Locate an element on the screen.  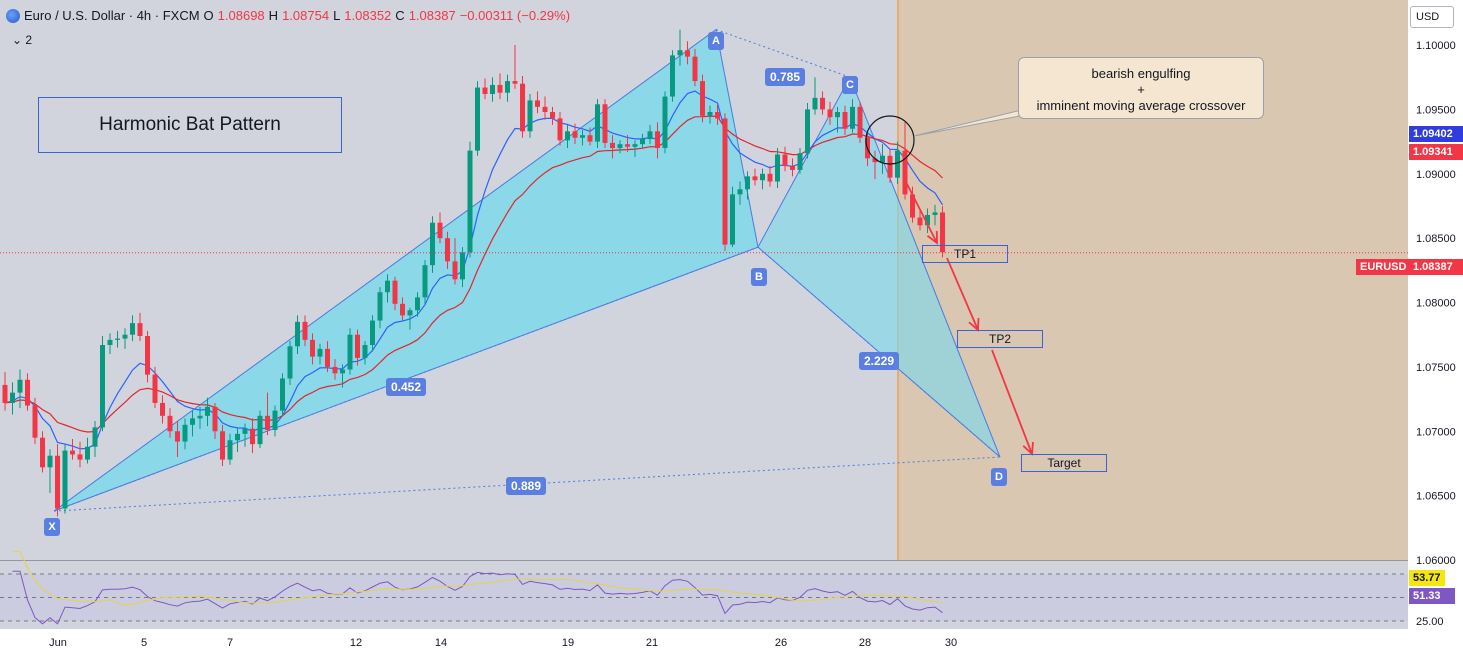
rsi-value-tag: 51.33 is located at coordinates (1432, 596).